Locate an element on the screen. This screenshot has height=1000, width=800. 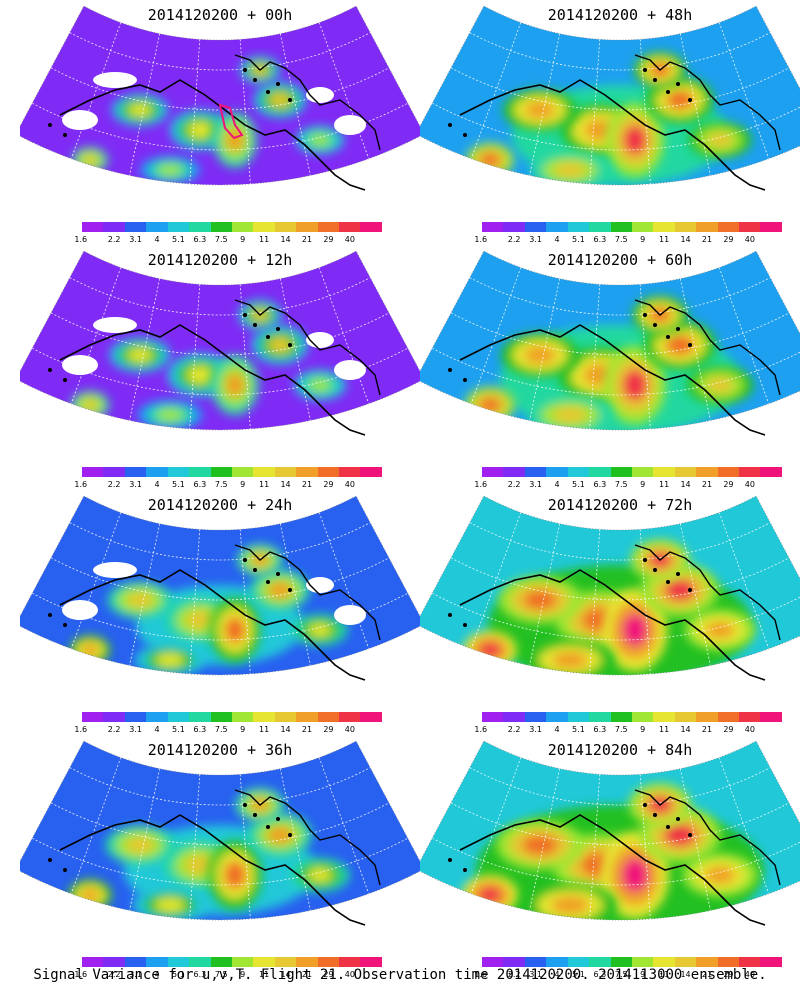
panel-title: 2014120200 + 48h is located at coordinates (620, 15).